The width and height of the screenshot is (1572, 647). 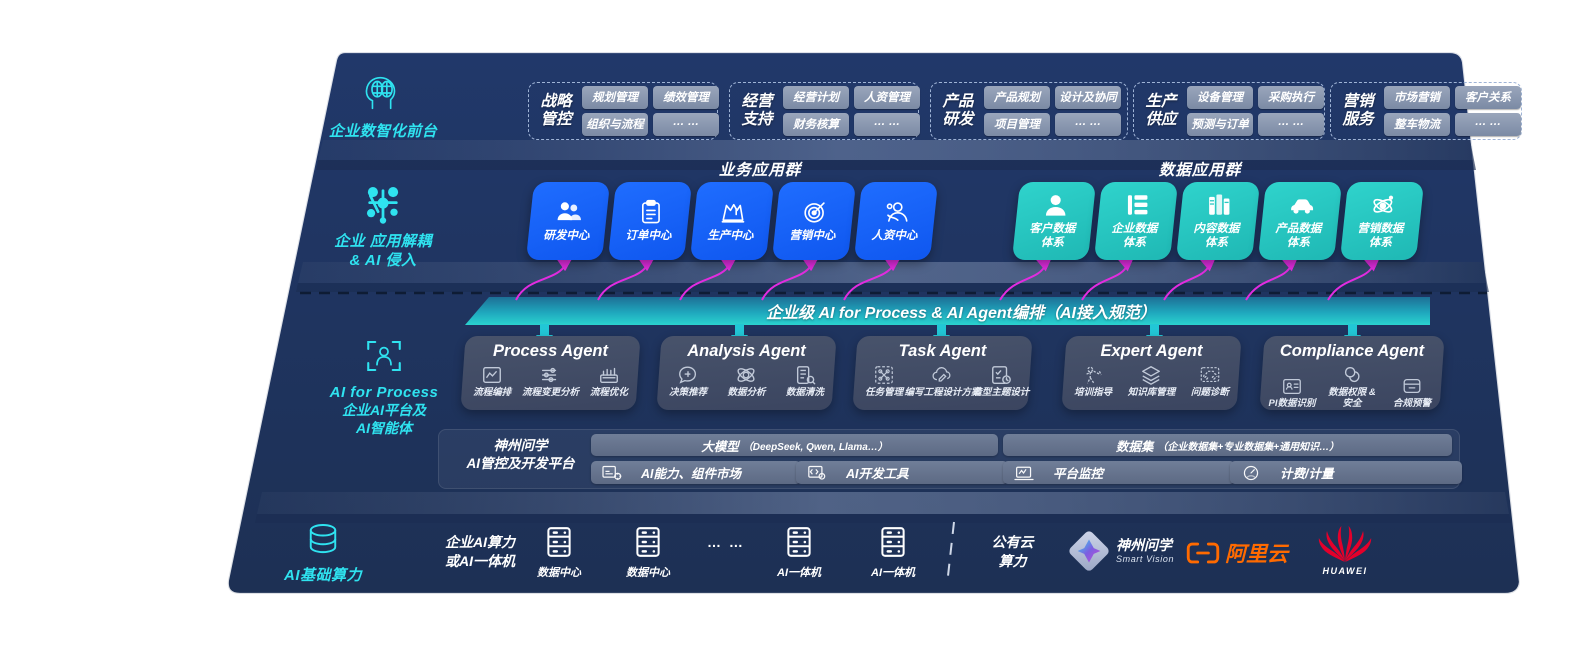 I want to click on platform-bar-dataset: 数据集 （企业数据集+专业数据集+通用知识…）, so click(x=1227, y=445).